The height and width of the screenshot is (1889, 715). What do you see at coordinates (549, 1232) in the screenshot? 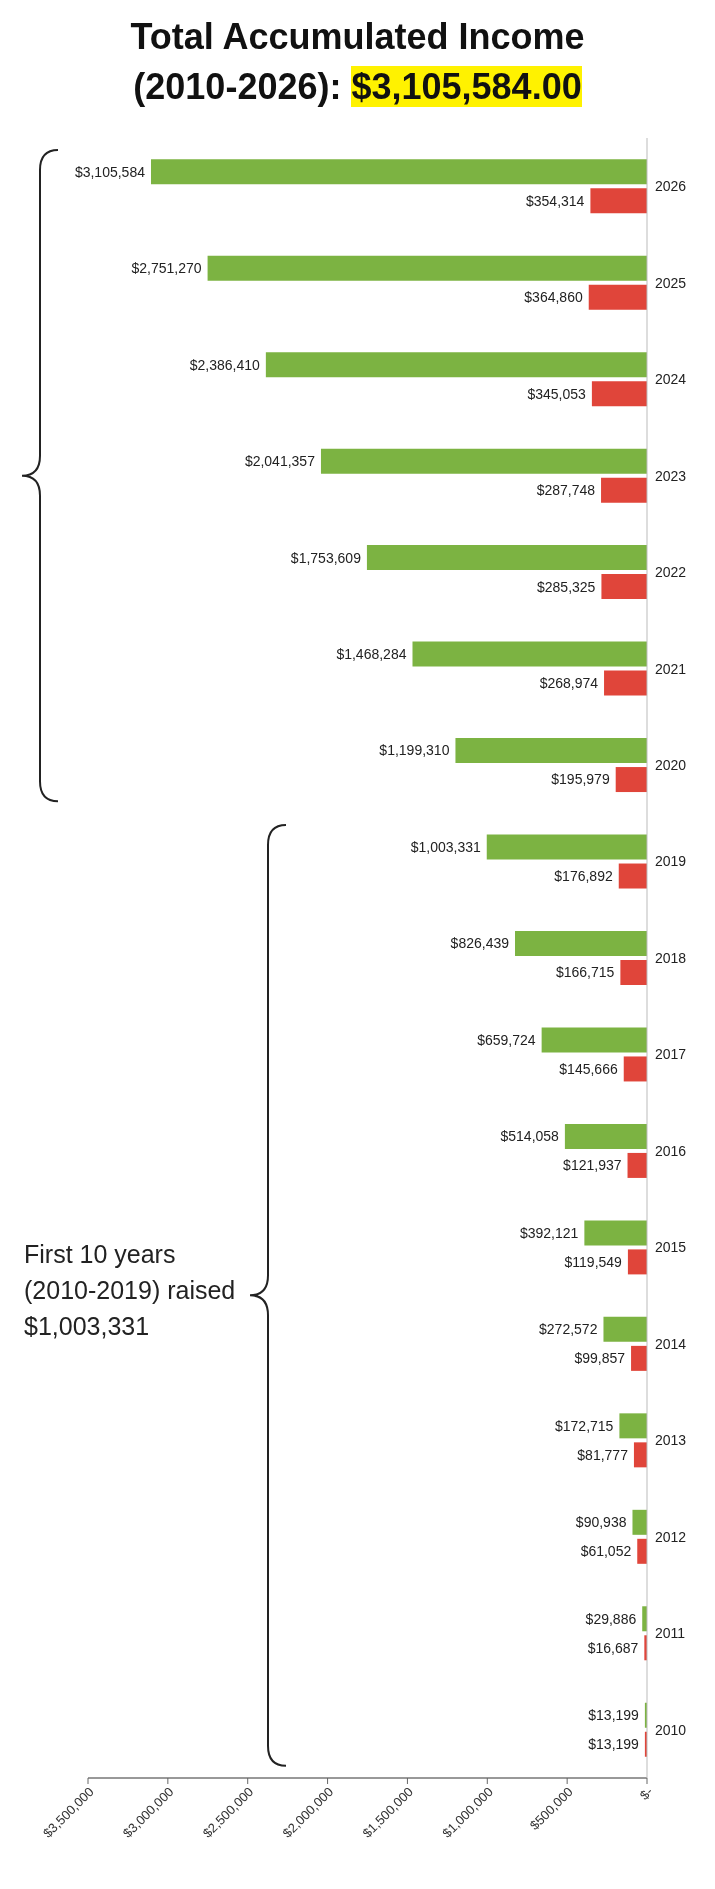
I see `data-label: $392,121` at bounding box center [549, 1232].